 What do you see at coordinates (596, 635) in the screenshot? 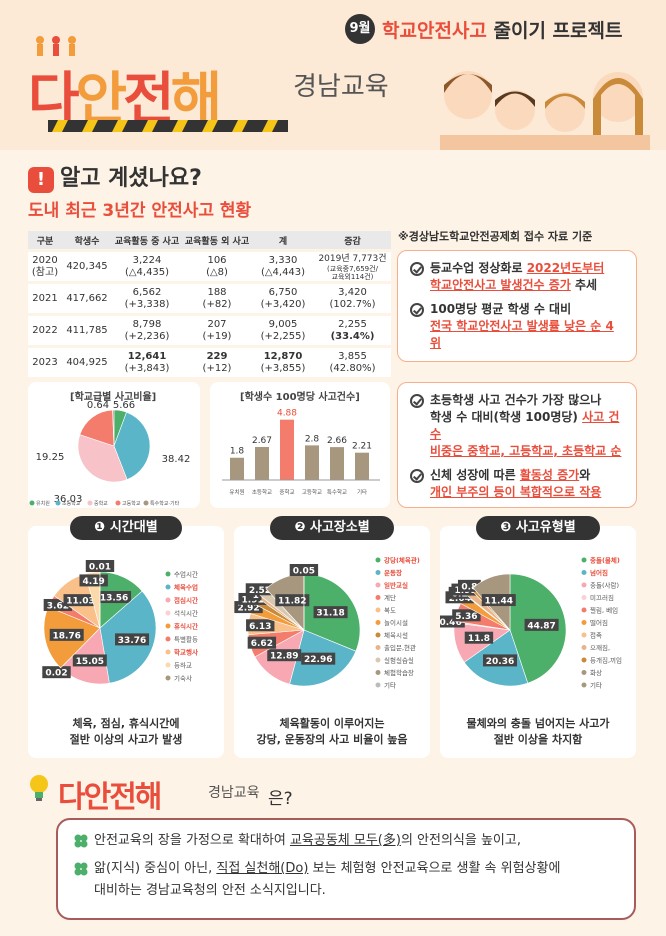
I see `legend-entry: 접촉` at bounding box center [596, 635].